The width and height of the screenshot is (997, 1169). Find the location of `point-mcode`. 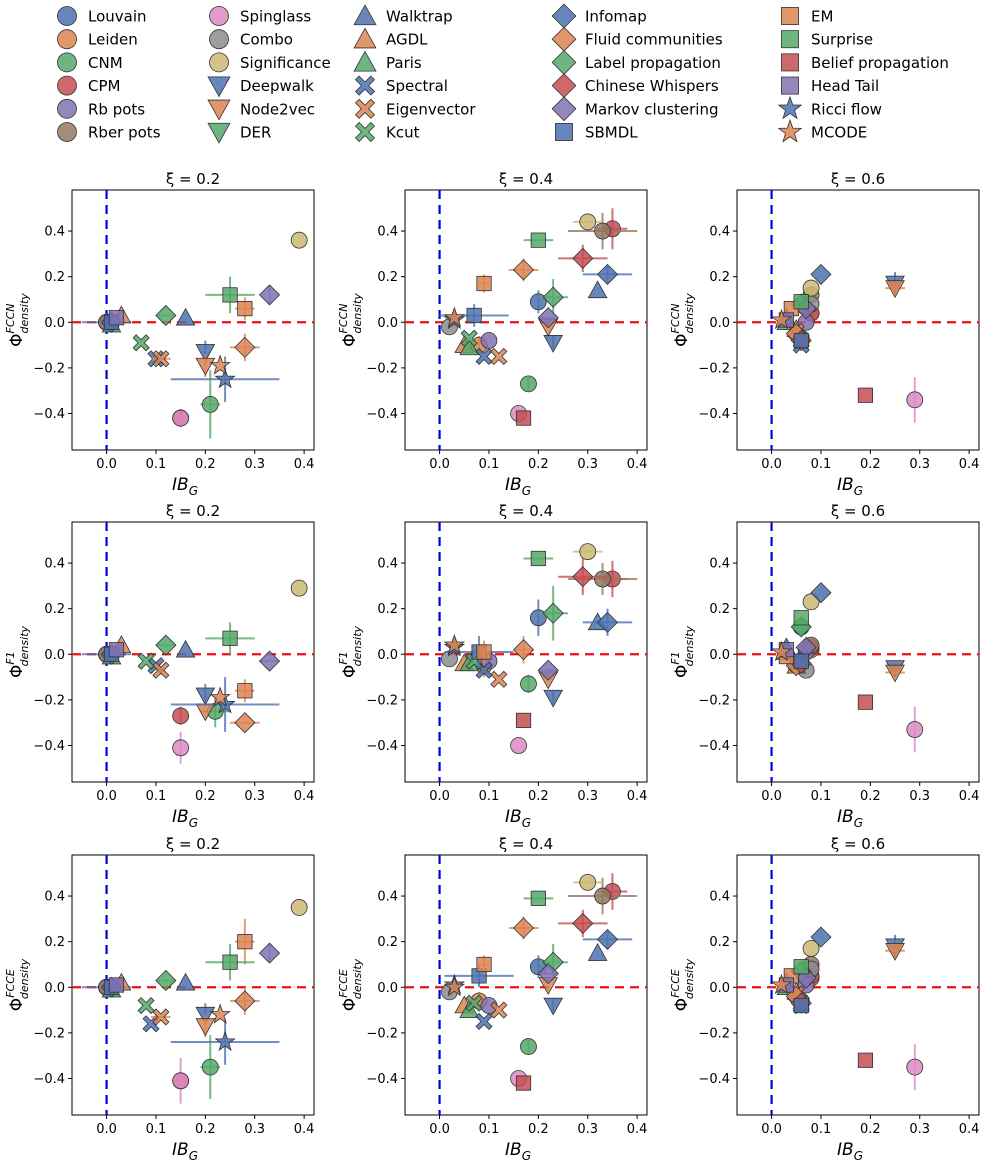

point-mcode is located at coordinates (220, 696).